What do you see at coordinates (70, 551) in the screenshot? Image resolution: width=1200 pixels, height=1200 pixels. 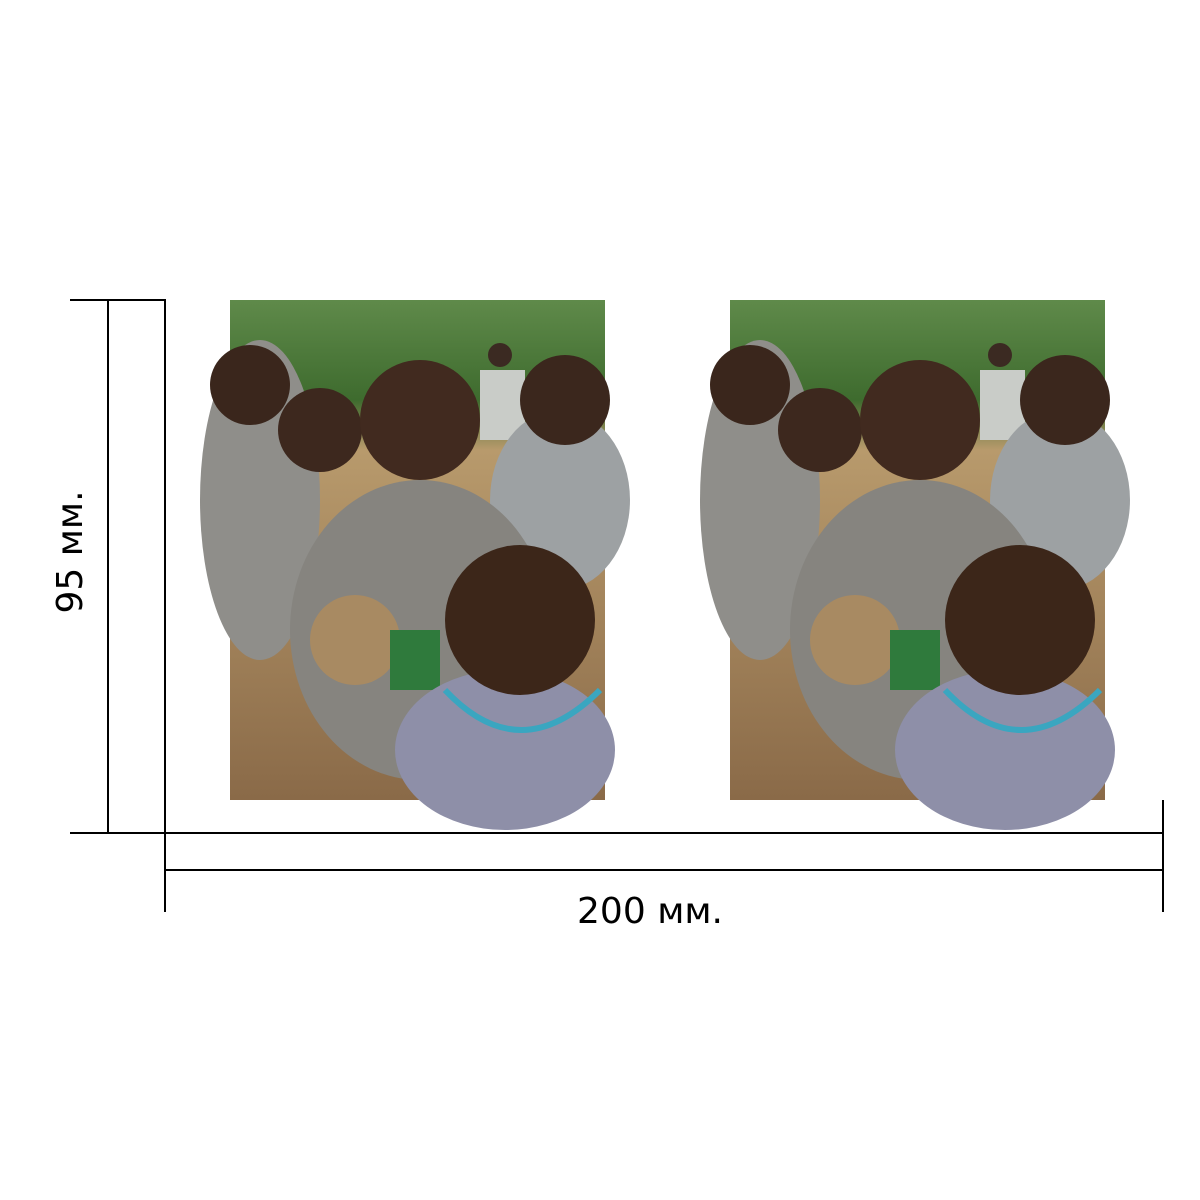 I see `height-label: 95 мм.` at bounding box center [70, 551].